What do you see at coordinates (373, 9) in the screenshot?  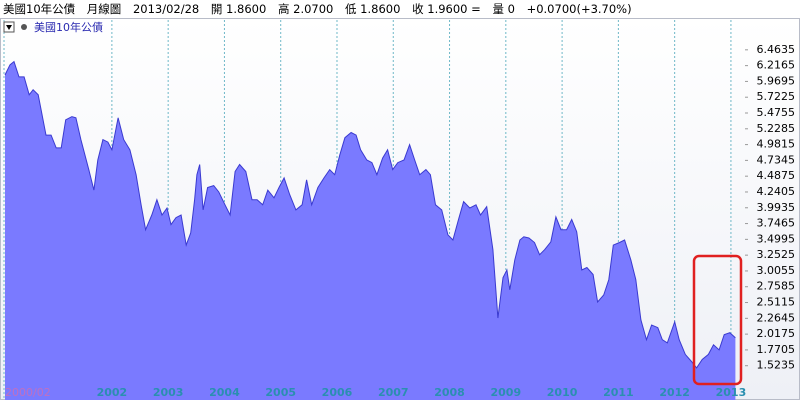 I see `low: 低 1.8600` at bounding box center [373, 9].